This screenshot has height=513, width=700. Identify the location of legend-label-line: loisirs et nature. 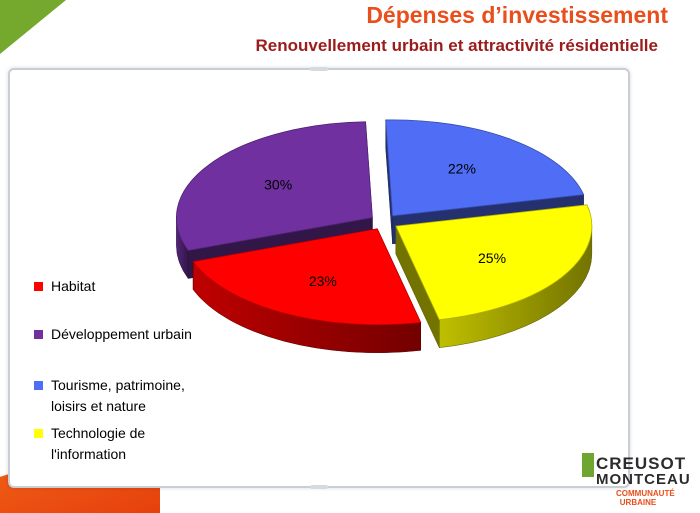
(98, 406).